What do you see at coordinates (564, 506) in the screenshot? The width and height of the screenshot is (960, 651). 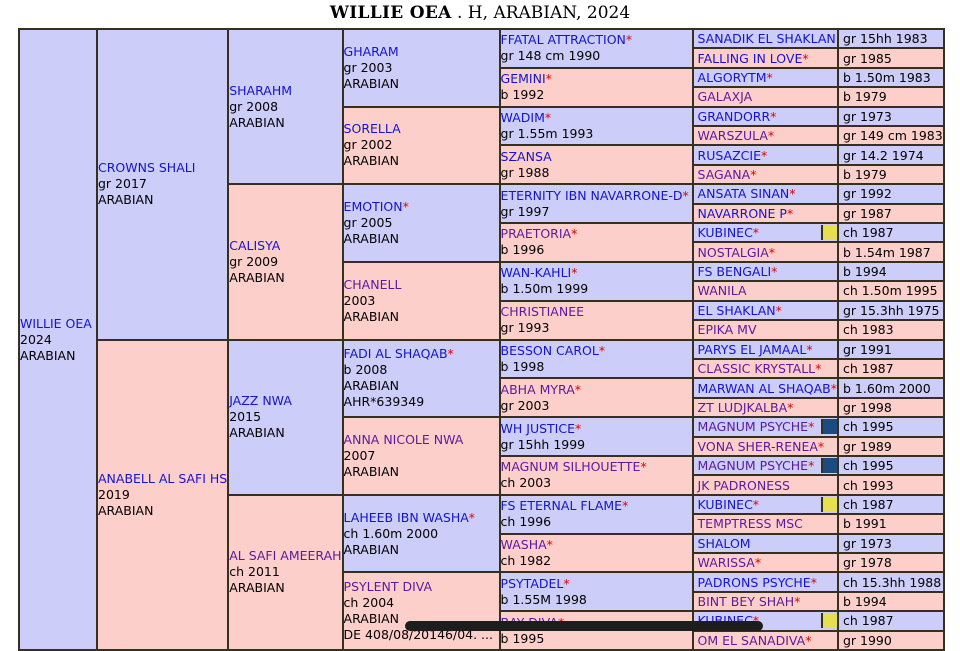 I see `horse-link: FS ETERNAL FLAME*` at bounding box center [564, 506].